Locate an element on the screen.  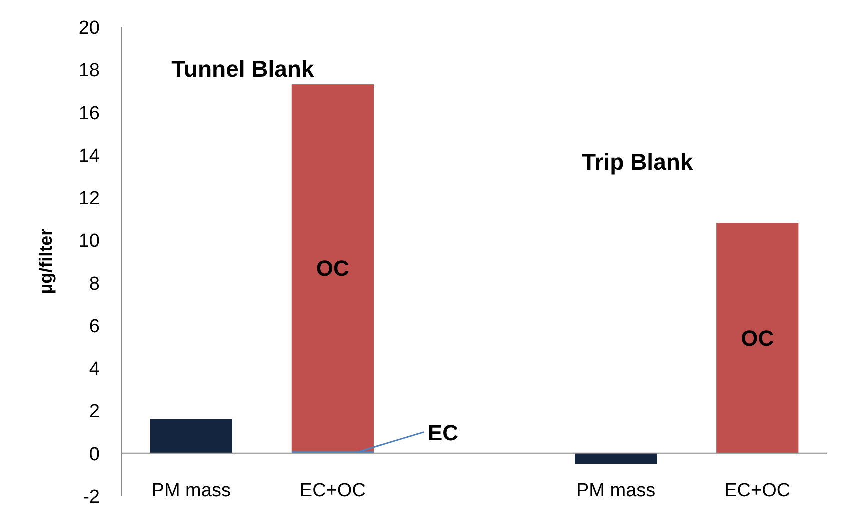
y-tick-label: 14 is located at coordinates (89, 156).